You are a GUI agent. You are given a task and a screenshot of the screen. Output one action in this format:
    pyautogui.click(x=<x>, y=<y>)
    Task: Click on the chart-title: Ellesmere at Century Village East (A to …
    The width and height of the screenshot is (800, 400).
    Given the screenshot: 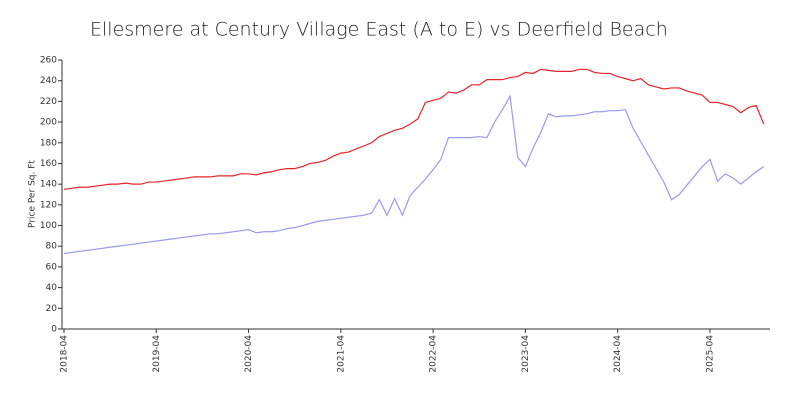 What is the action you would take?
    pyautogui.click(x=379, y=30)
    